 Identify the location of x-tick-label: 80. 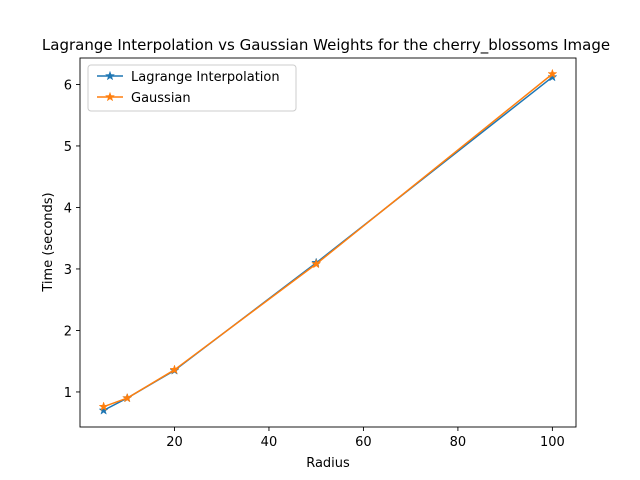
(458, 442).